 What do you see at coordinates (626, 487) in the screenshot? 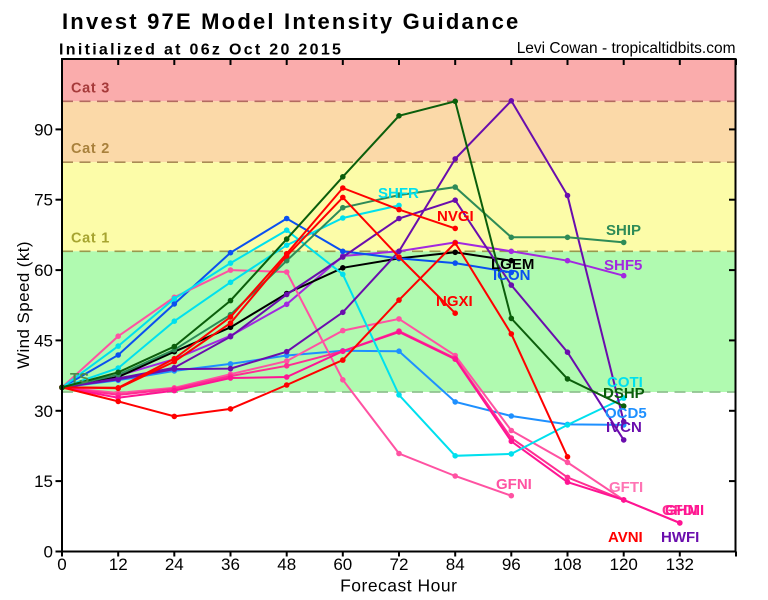
I see `svg-text: GFTI` at bounding box center [626, 487].